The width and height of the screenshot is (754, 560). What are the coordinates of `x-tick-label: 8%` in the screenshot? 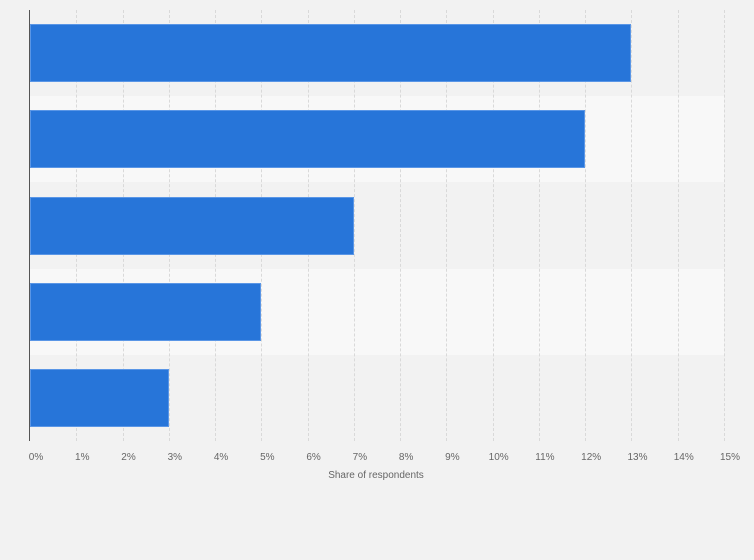 It's located at (406, 457).